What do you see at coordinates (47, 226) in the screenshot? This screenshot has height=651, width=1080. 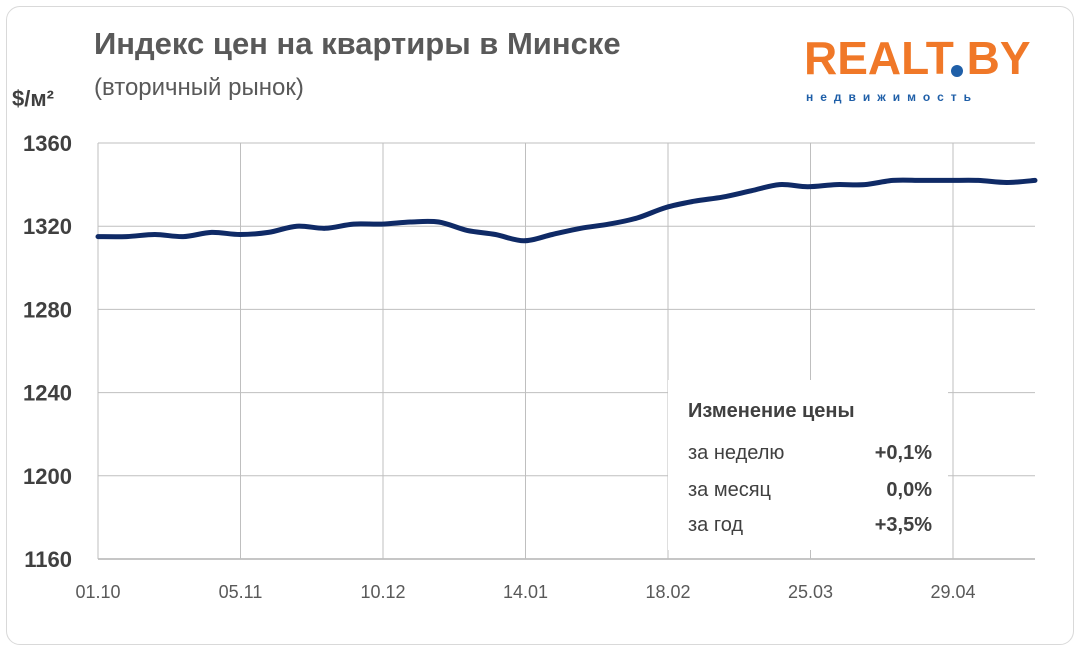 I see `y-tick-label: 1320` at bounding box center [47, 226].